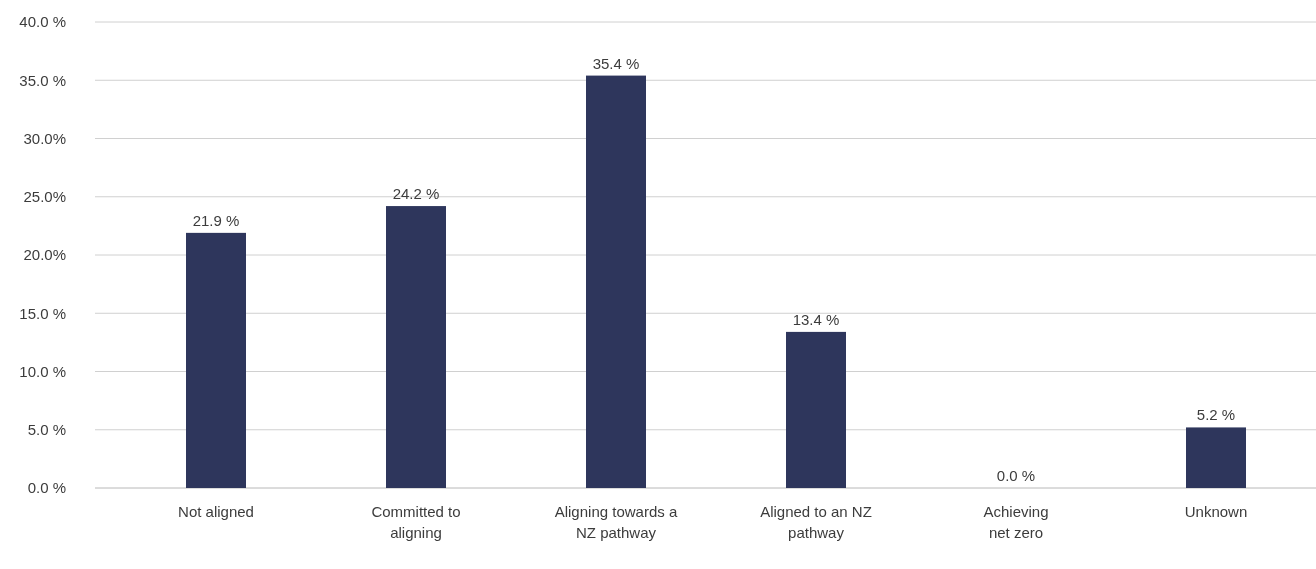  What do you see at coordinates (1016, 522) in the screenshot?
I see `x-tick-label: Achieving net zero` at bounding box center [1016, 522].